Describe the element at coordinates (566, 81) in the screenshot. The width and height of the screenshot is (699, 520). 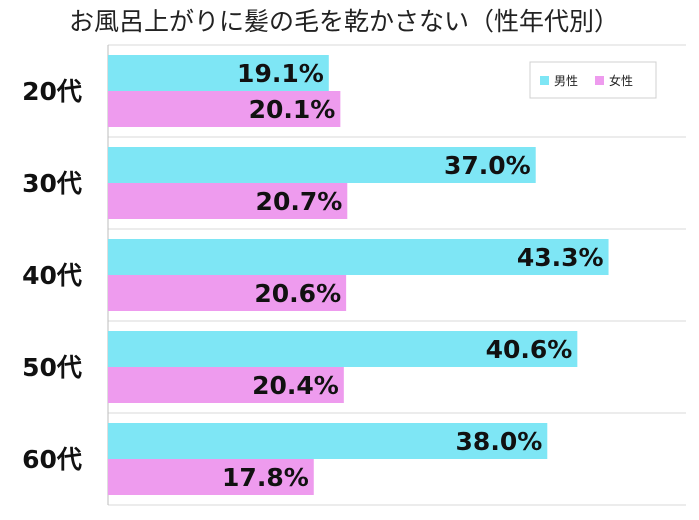
I see `legend-label-male: 男性` at that location.